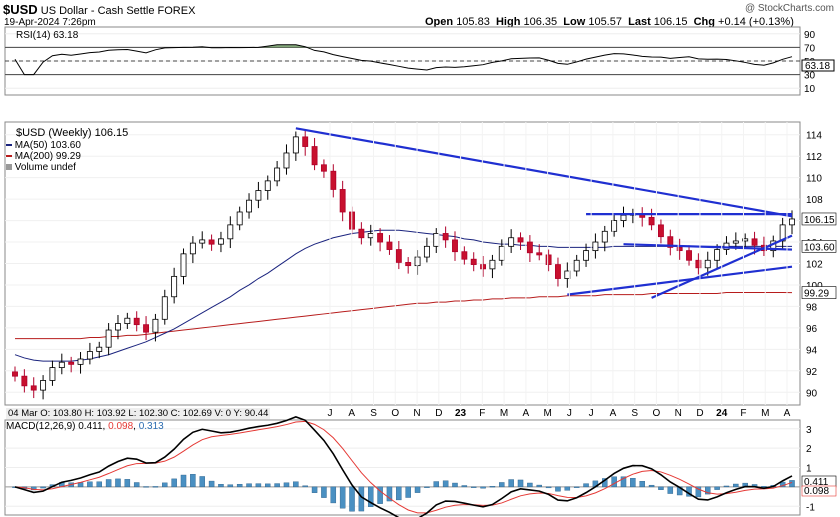 The width and height of the screenshot is (840, 517). Describe the element at coordinates (461, 413) in the screenshot. I see `x-axis-label: 23` at that location.